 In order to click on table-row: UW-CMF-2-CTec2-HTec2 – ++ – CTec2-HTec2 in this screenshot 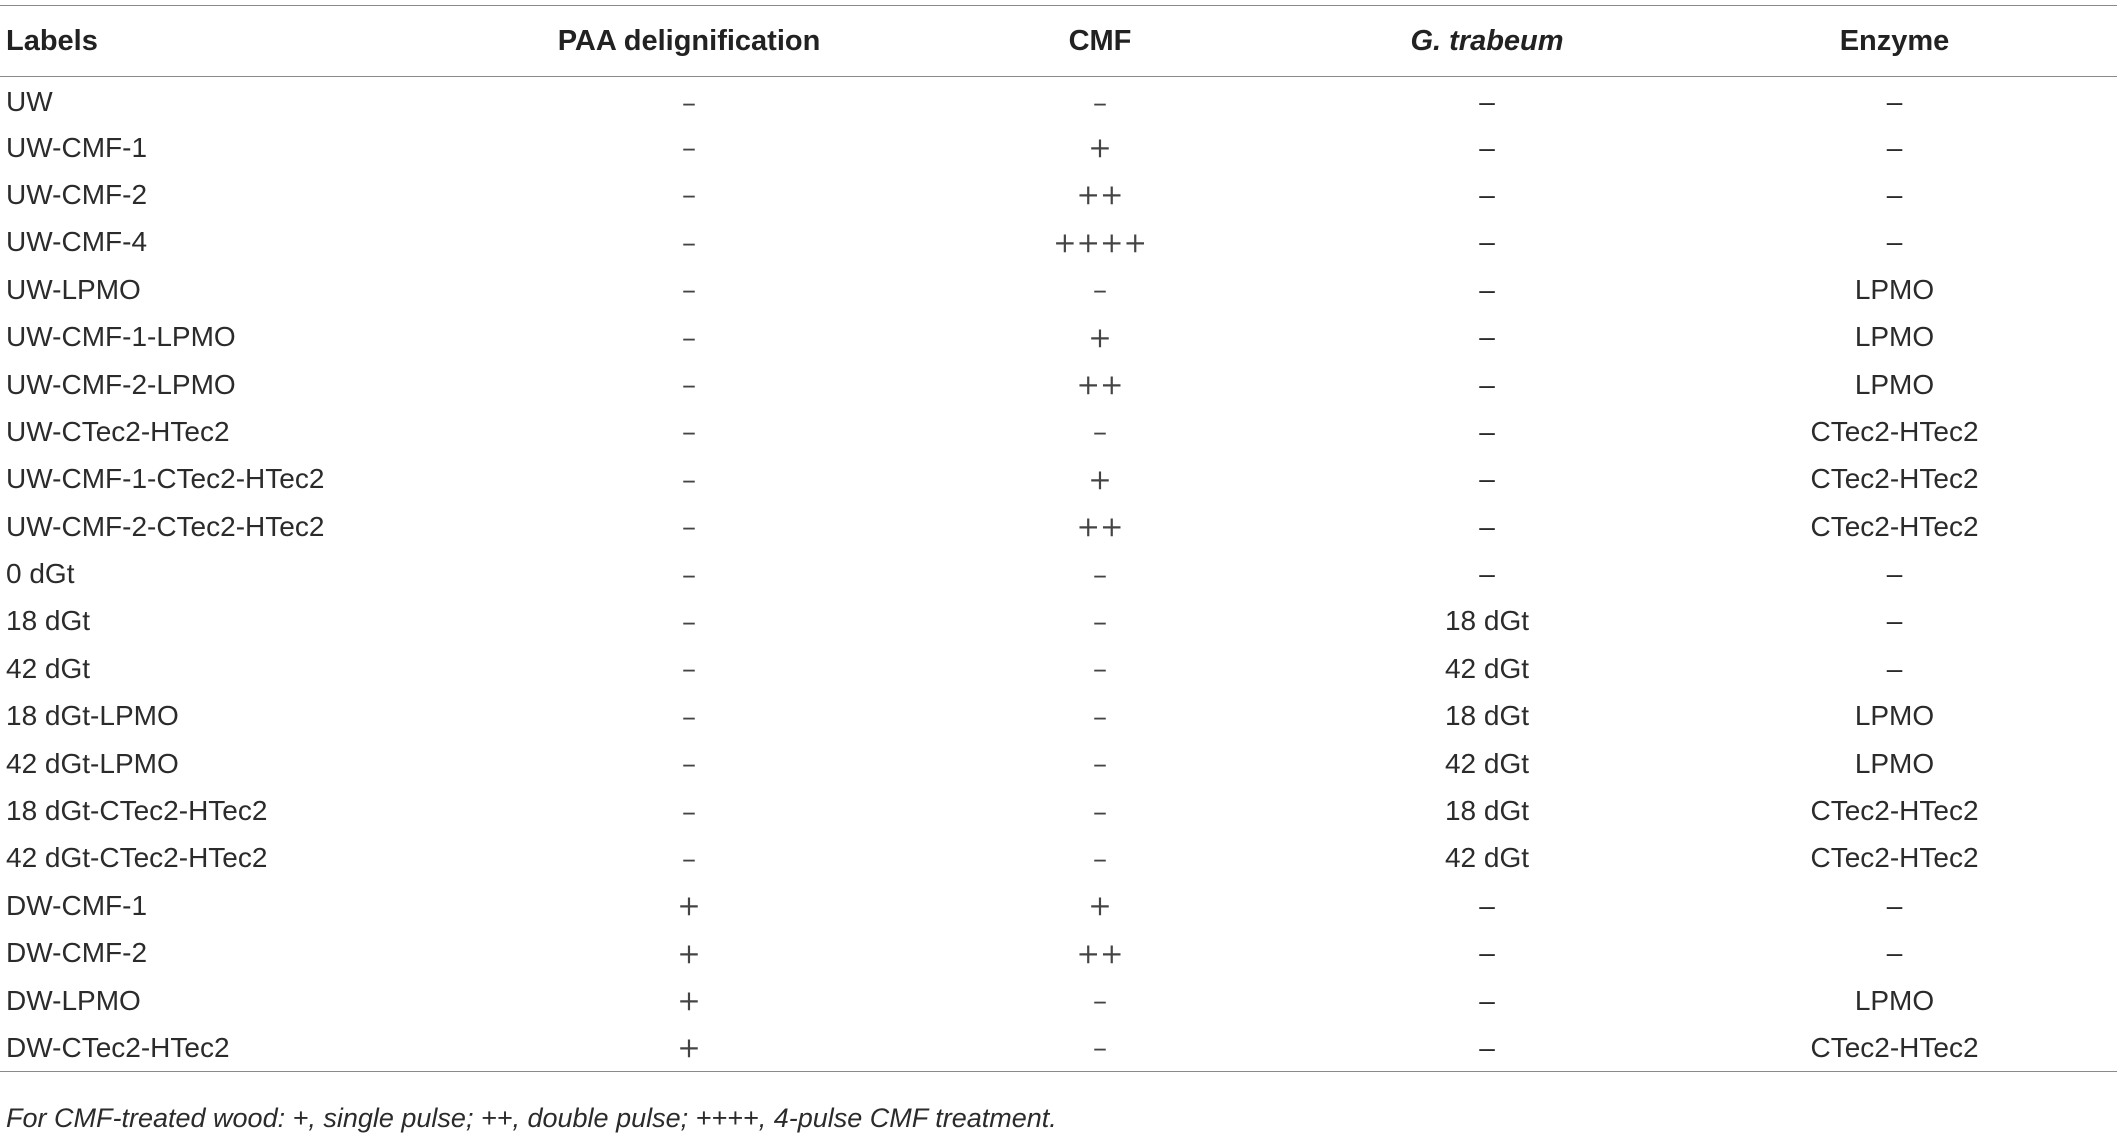, I will do `click(1058, 526)`.